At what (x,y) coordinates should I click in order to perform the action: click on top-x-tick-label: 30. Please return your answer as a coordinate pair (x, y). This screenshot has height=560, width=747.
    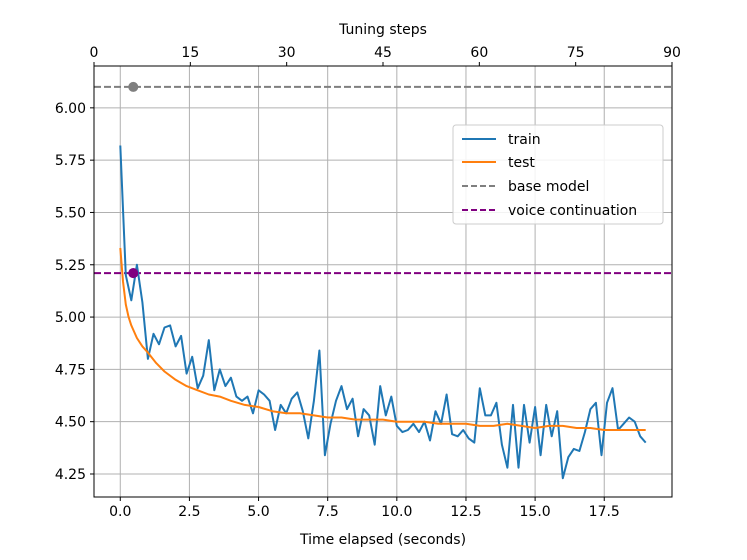
    Looking at the image, I should click on (287, 53).